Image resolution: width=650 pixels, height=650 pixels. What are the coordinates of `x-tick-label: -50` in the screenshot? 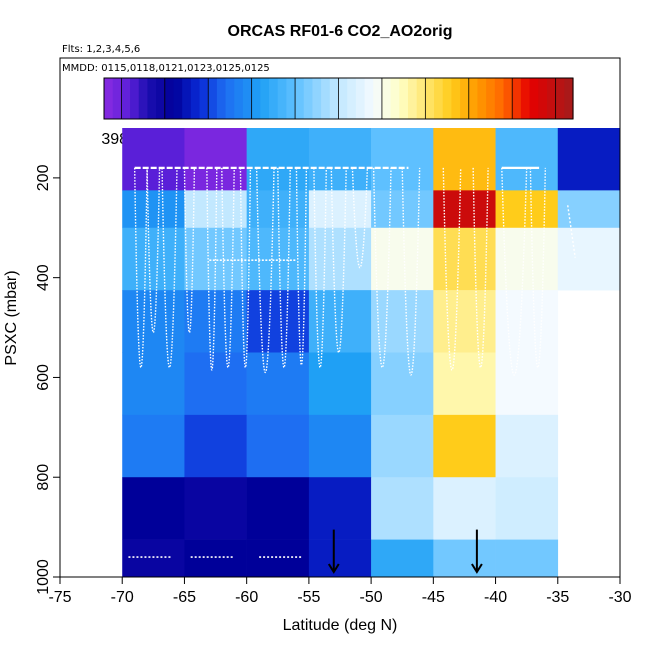 It's located at (371, 597).